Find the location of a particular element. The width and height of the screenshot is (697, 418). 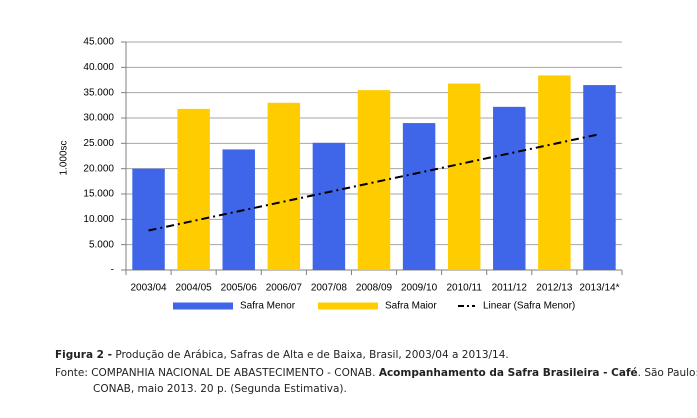

x-tick-label: 2013/14* is located at coordinates (599, 288).